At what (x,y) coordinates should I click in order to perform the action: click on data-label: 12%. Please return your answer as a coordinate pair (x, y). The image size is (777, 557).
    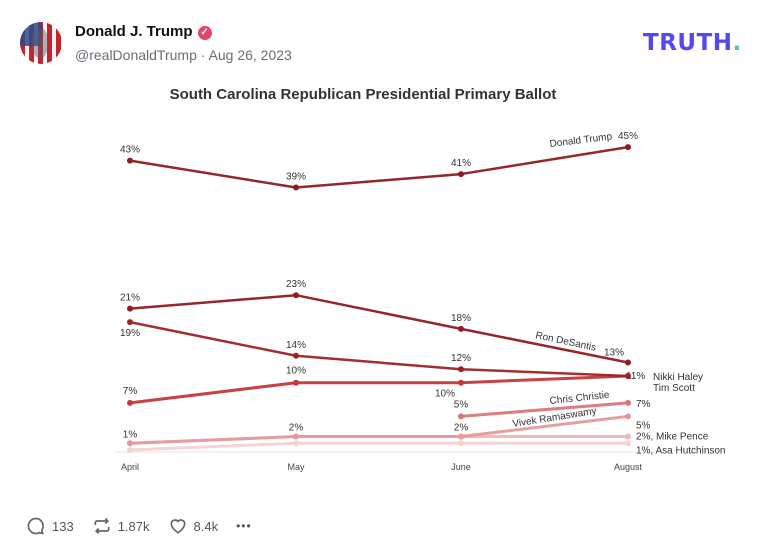
    Looking at the image, I should click on (461, 358).